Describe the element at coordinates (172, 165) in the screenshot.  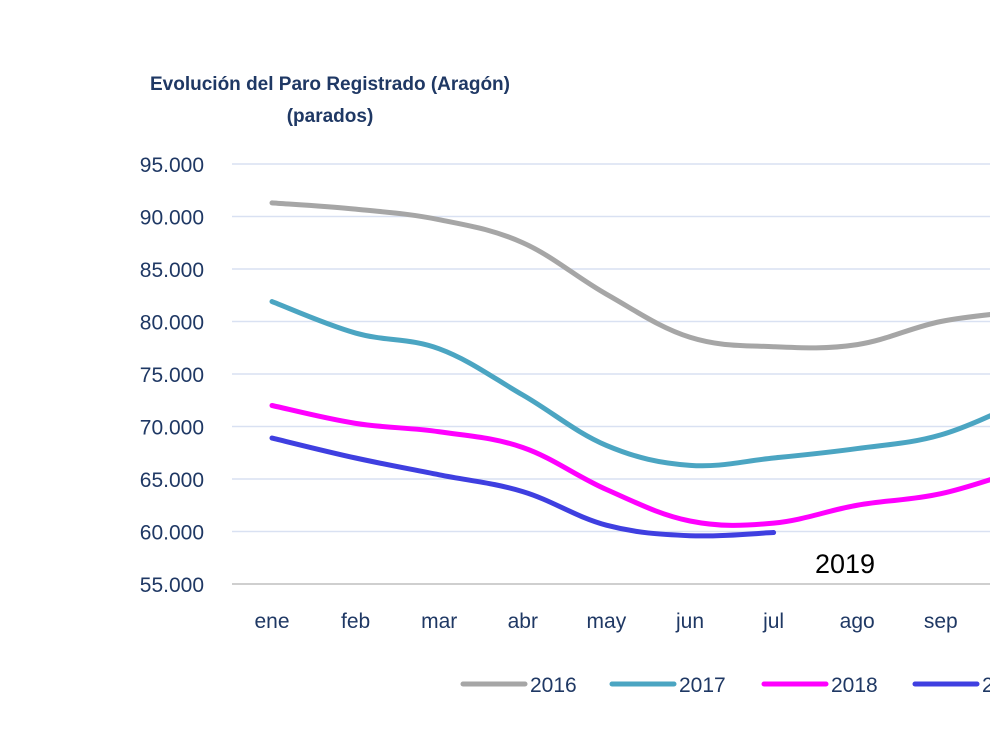
I see `y-tick-label: 95.000` at that location.